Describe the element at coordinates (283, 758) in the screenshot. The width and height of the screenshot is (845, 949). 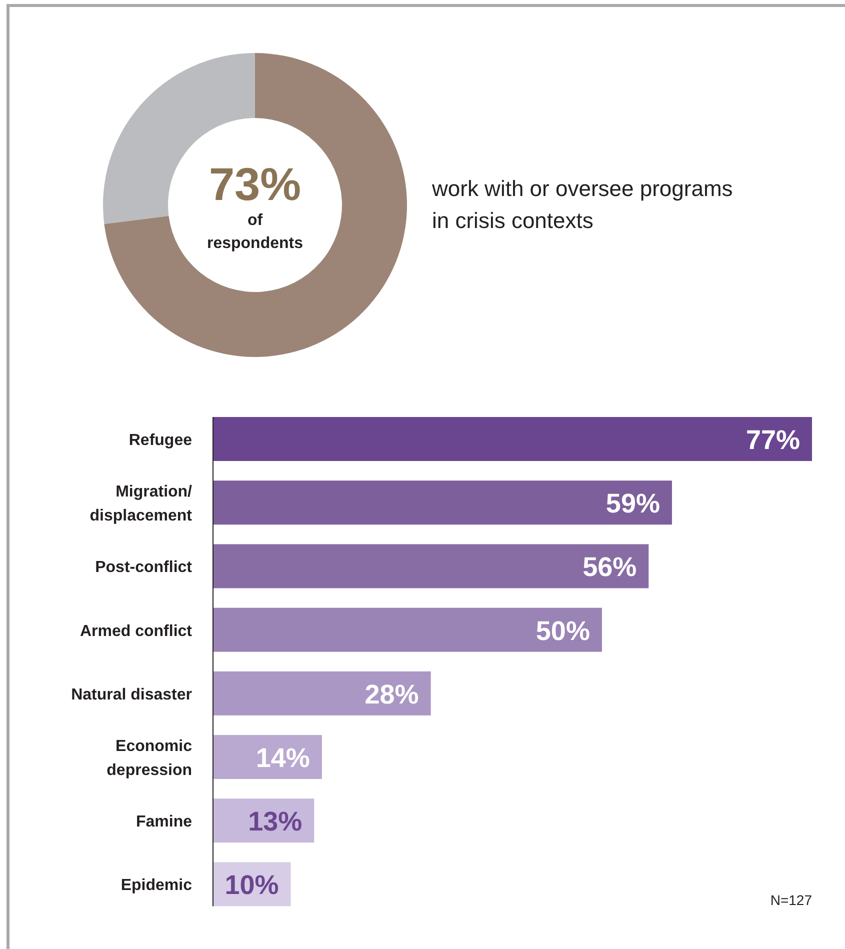
I see `data-label: 14%` at that location.